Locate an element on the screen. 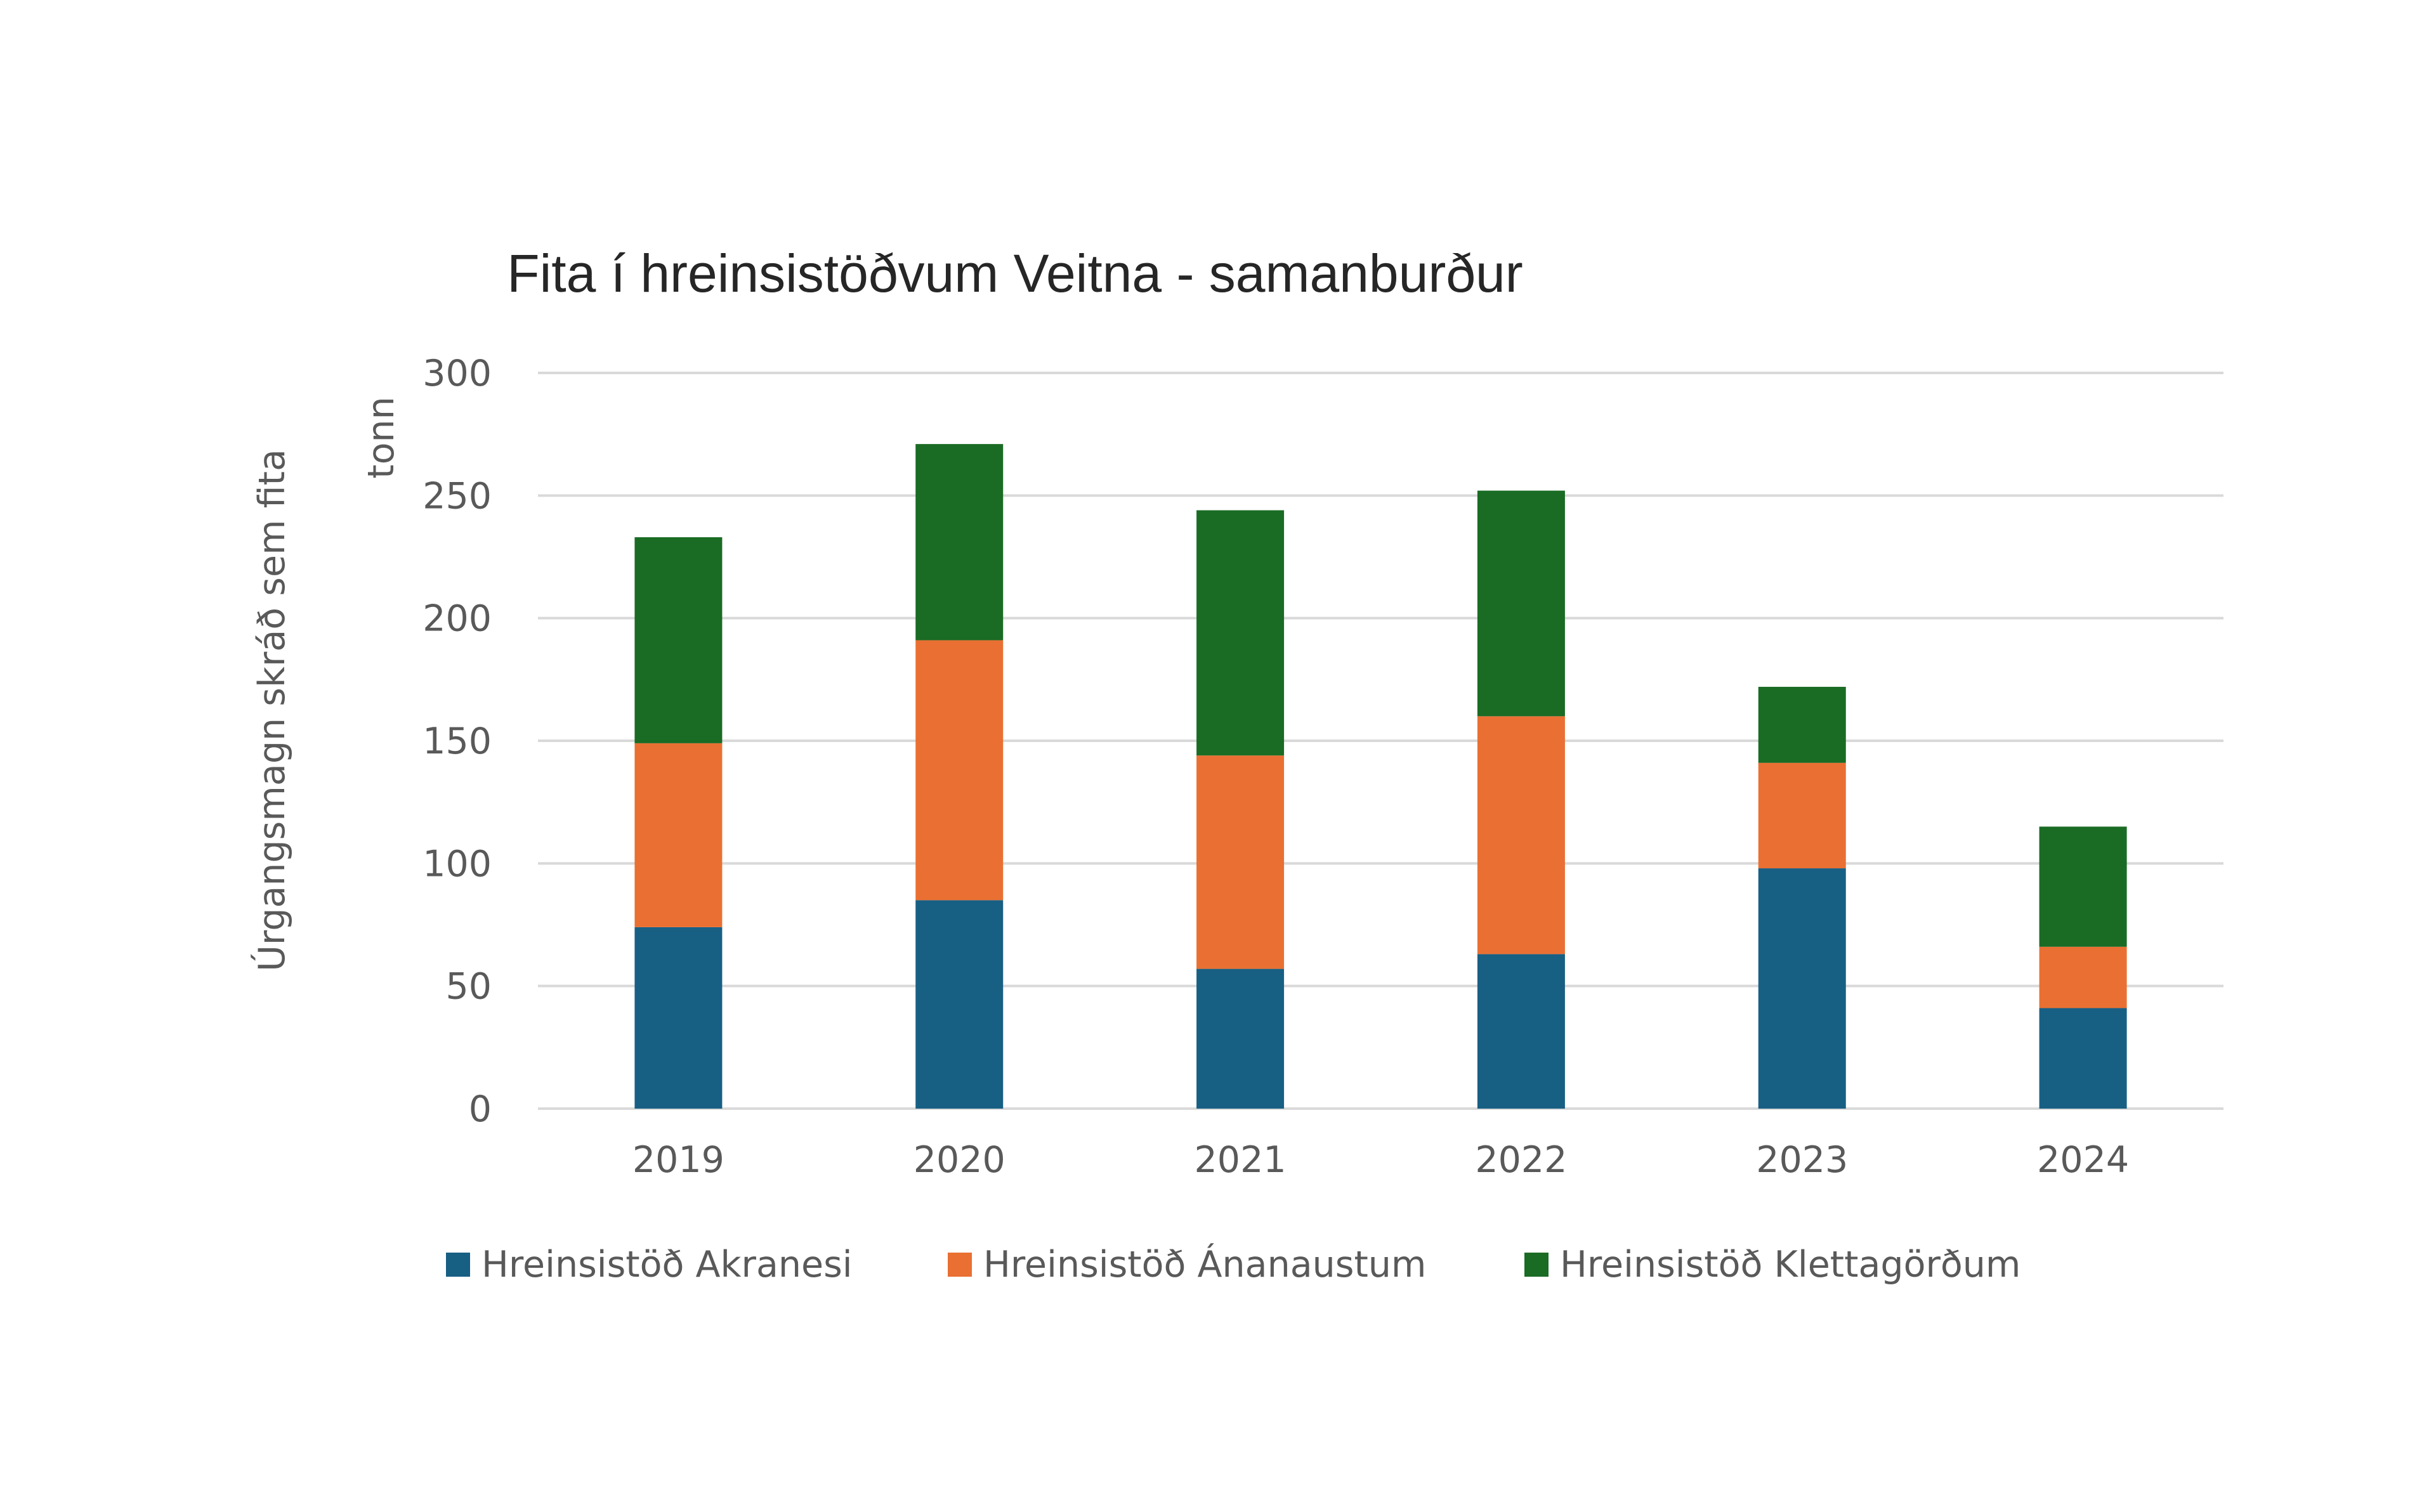 This screenshot has height=1512, width=2436. y-tick-label: 50 is located at coordinates (469, 987).